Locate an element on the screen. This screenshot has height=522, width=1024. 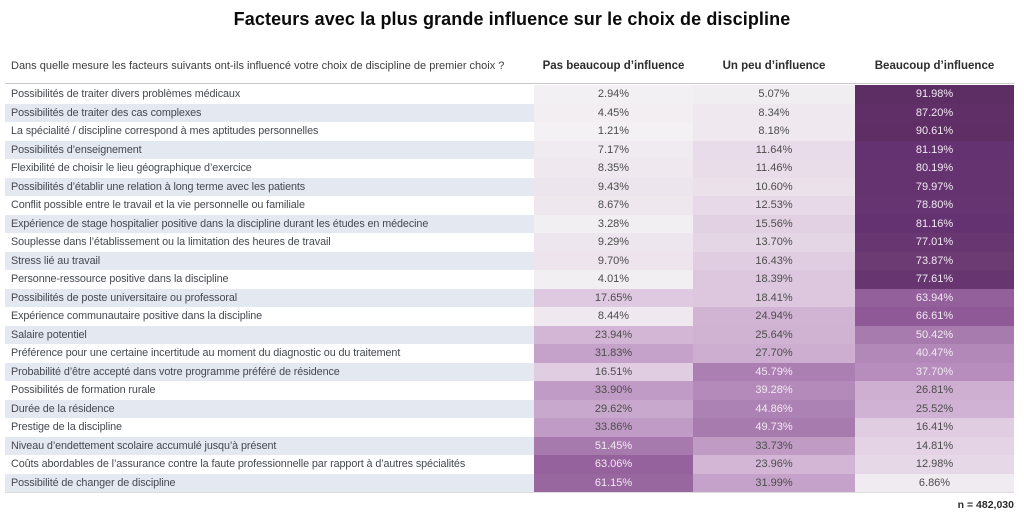
value-cell: 9.29% is located at coordinates (613, 242).